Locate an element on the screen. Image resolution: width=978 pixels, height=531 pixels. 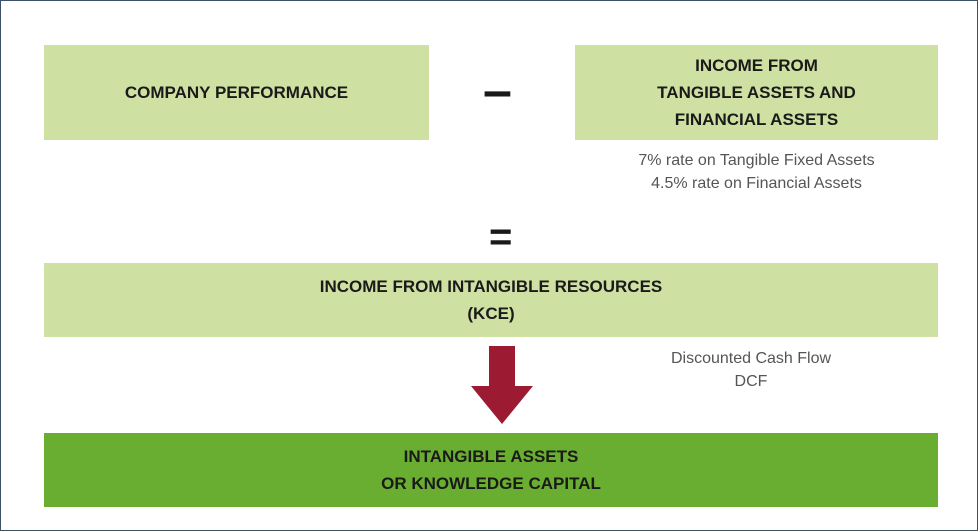
text: 4.5% rate on Financial Assets is located at coordinates (756, 183).